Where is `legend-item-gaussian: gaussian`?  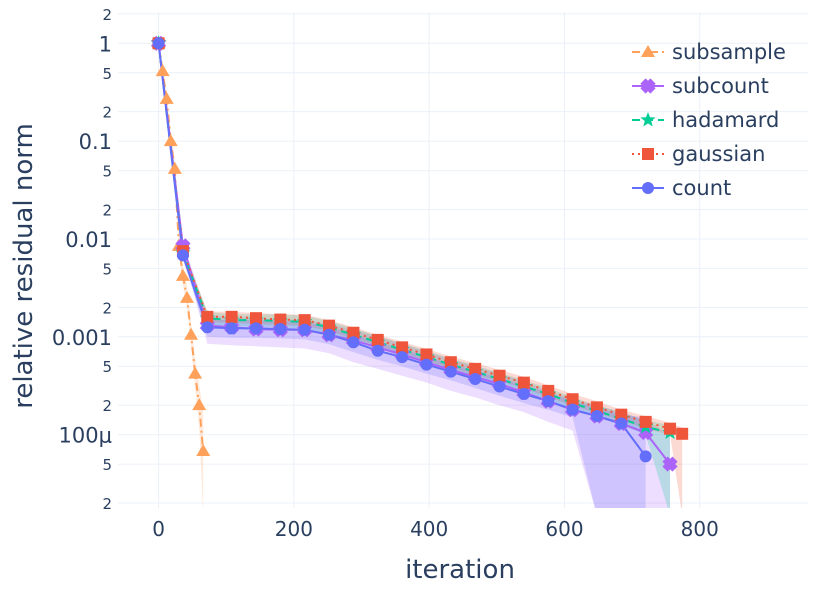
legend-item-gaussian: gaussian is located at coordinates (698, 154).